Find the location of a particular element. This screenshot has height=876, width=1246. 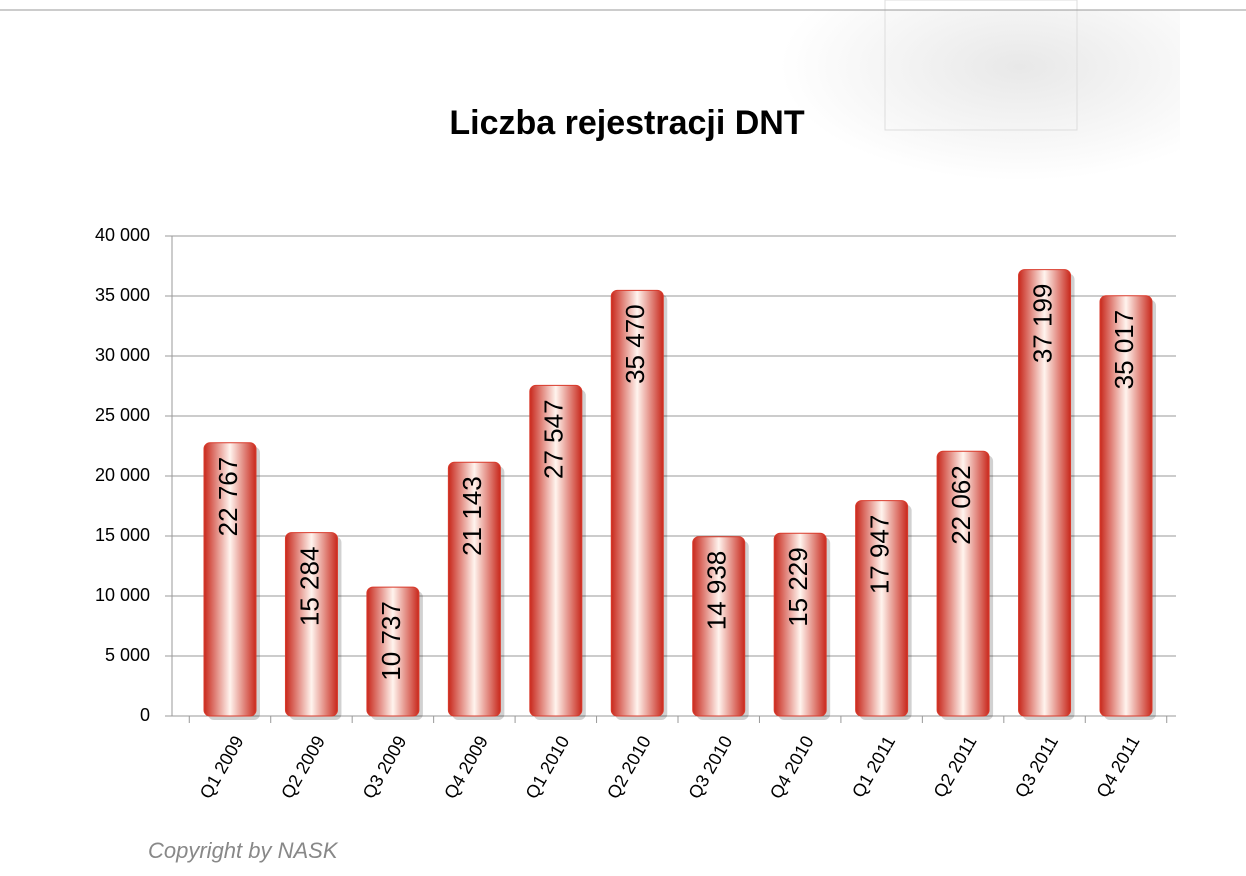

y-tick-label: 25 000 is located at coordinates (122, 415).